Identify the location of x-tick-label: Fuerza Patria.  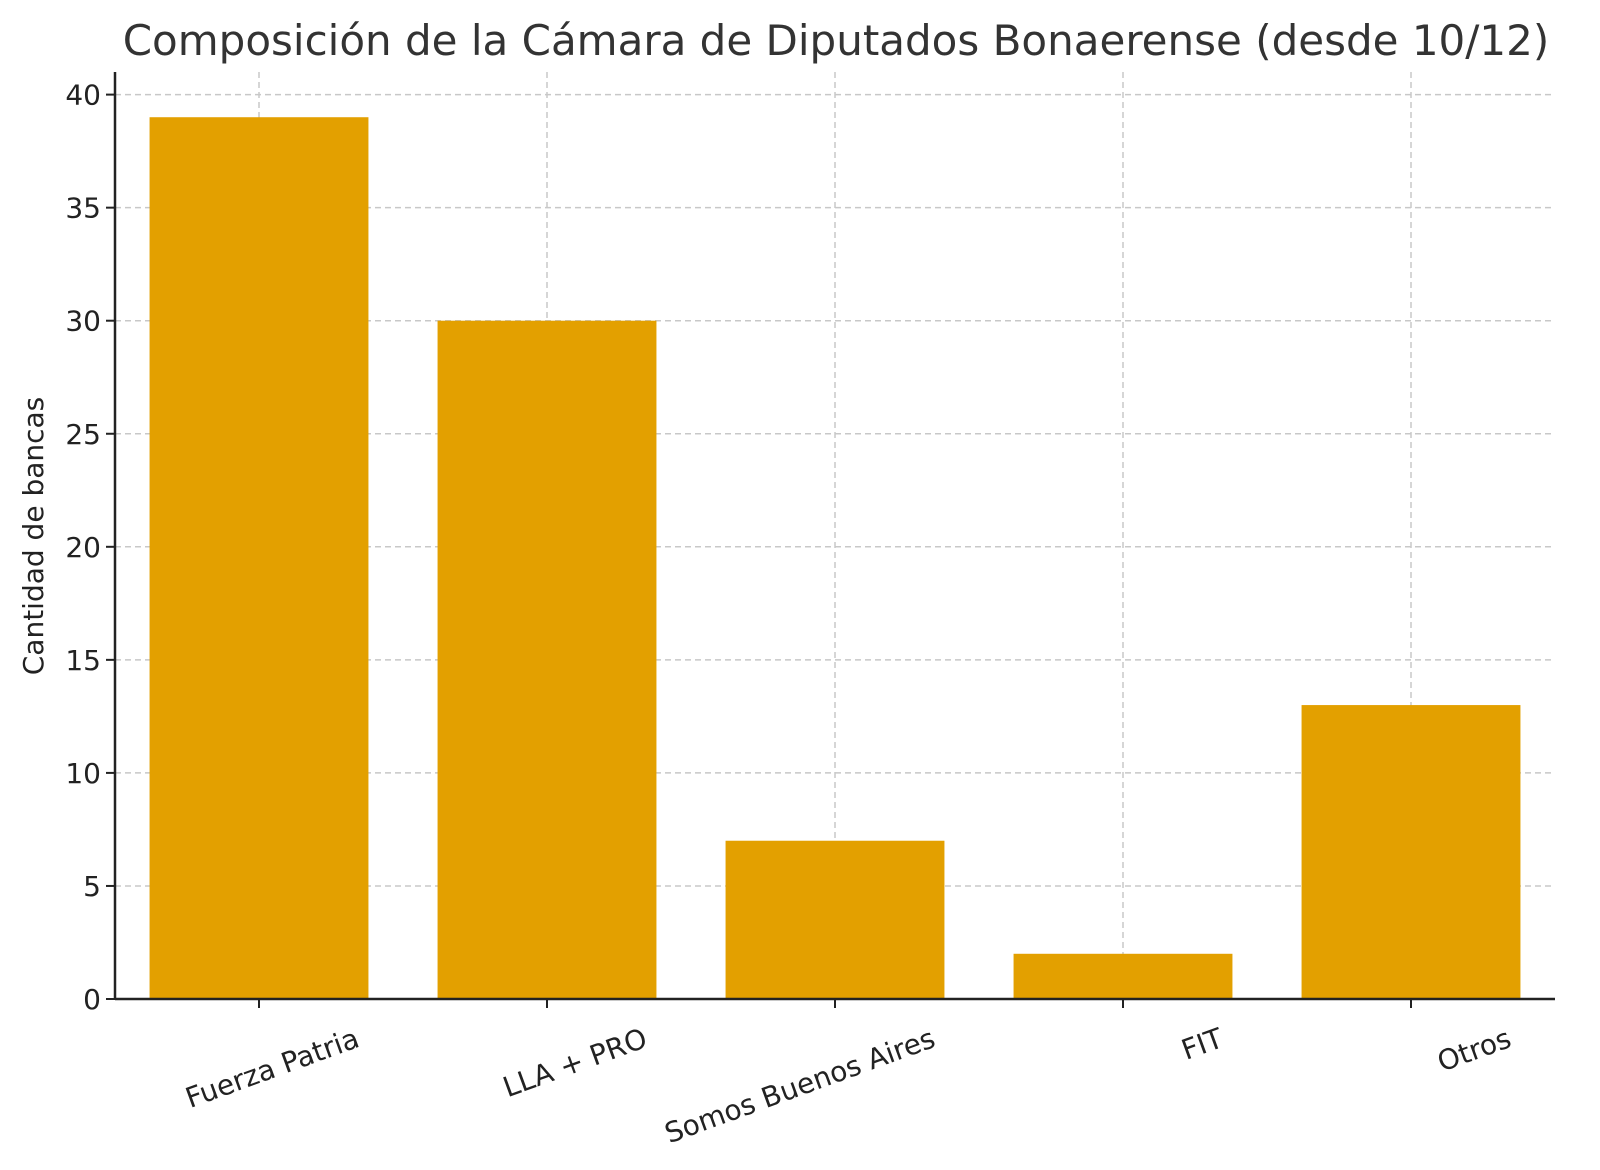
(272, 1068).